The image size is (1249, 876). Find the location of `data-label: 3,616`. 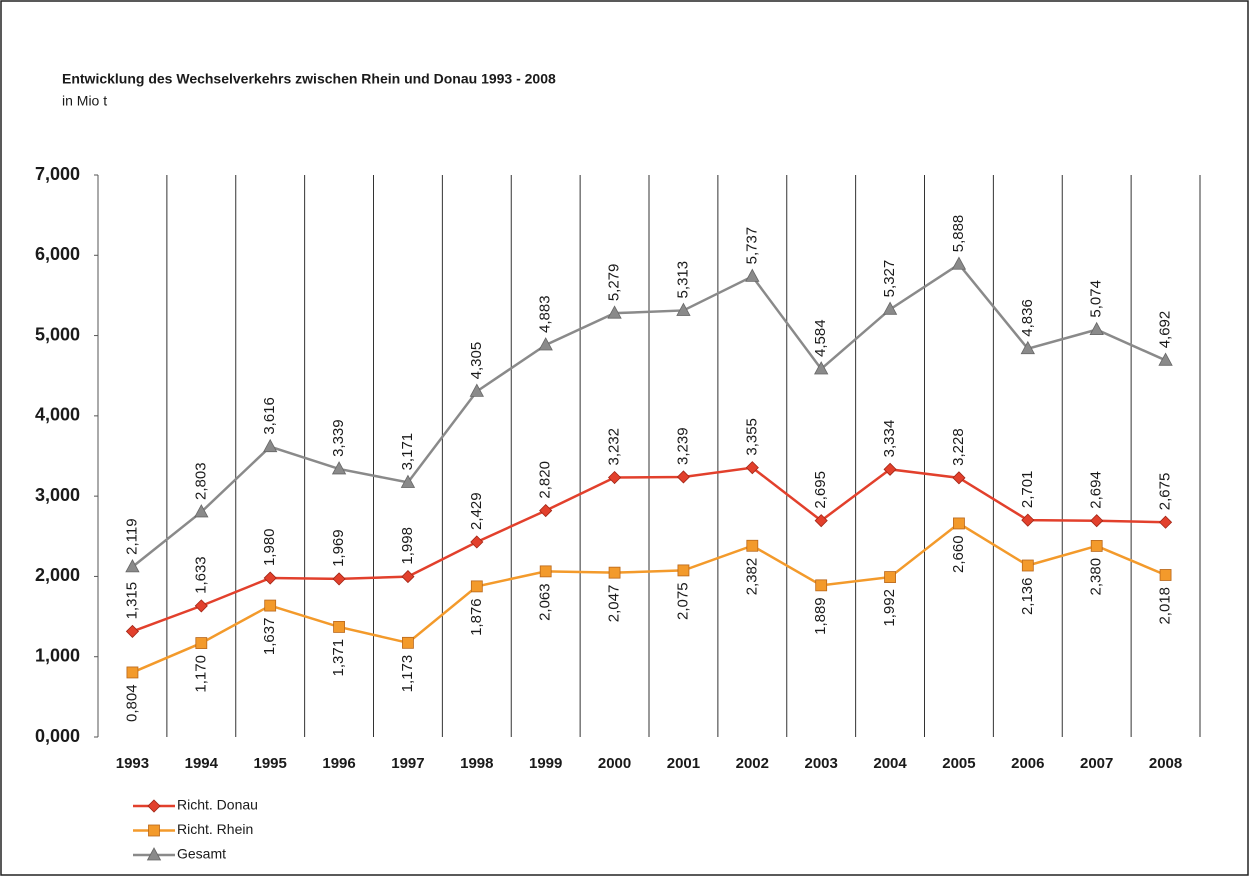

data-label: 3,616 is located at coordinates (269, 416).